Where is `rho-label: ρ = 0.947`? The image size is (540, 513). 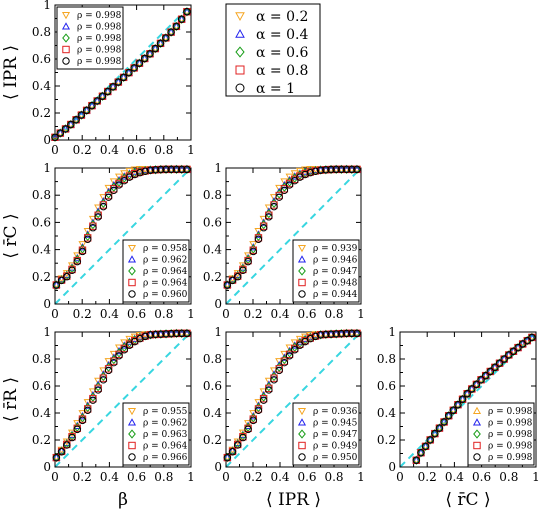
rho-label: ρ = 0.947 is located at coordinates (335, 272).